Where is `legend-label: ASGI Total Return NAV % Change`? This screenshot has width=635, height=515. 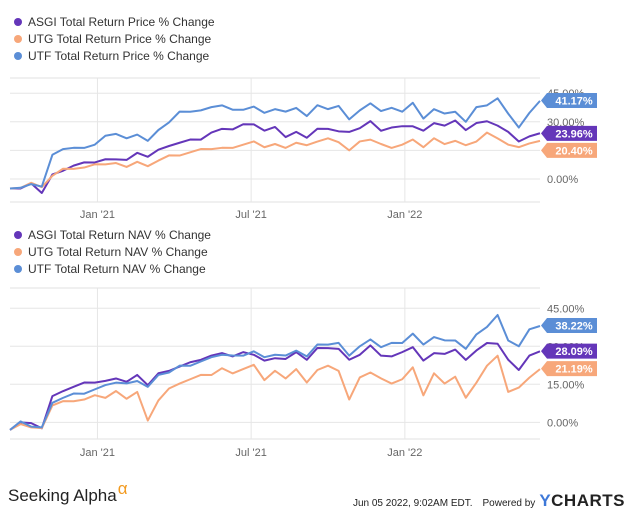 legend-label: ASGI Total Return NAV % Change is located at coordinates (119, 234).